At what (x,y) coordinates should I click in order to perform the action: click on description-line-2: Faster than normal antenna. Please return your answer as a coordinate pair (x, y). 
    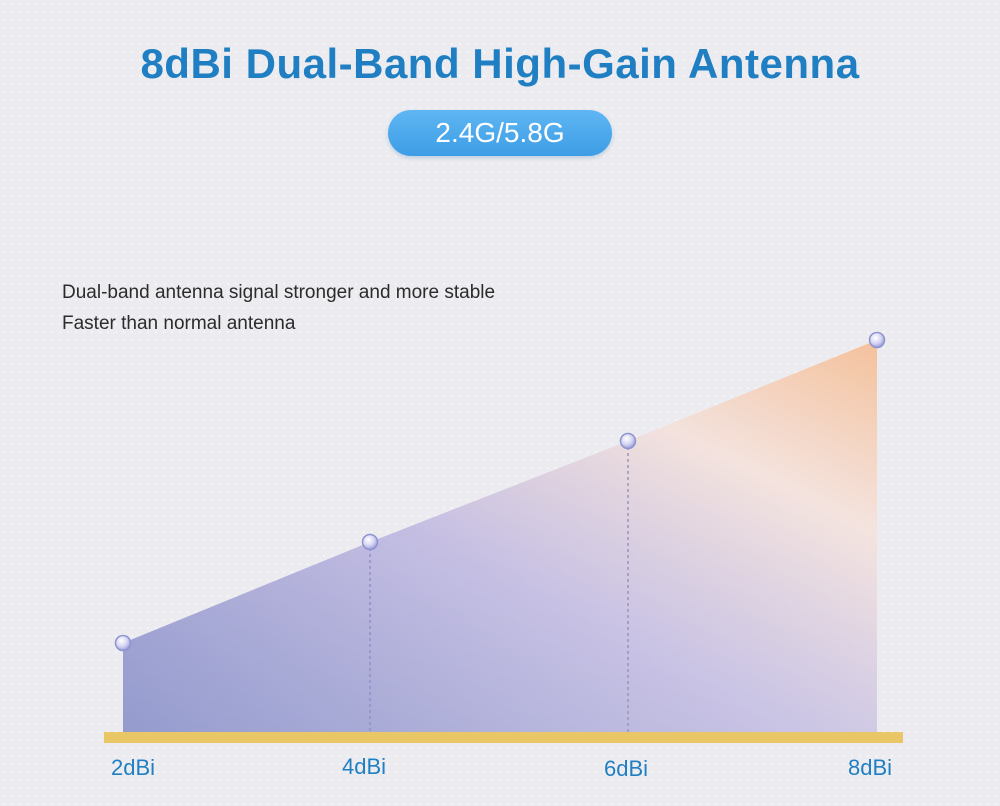
    Looking at the image, I should click on (179, 323).